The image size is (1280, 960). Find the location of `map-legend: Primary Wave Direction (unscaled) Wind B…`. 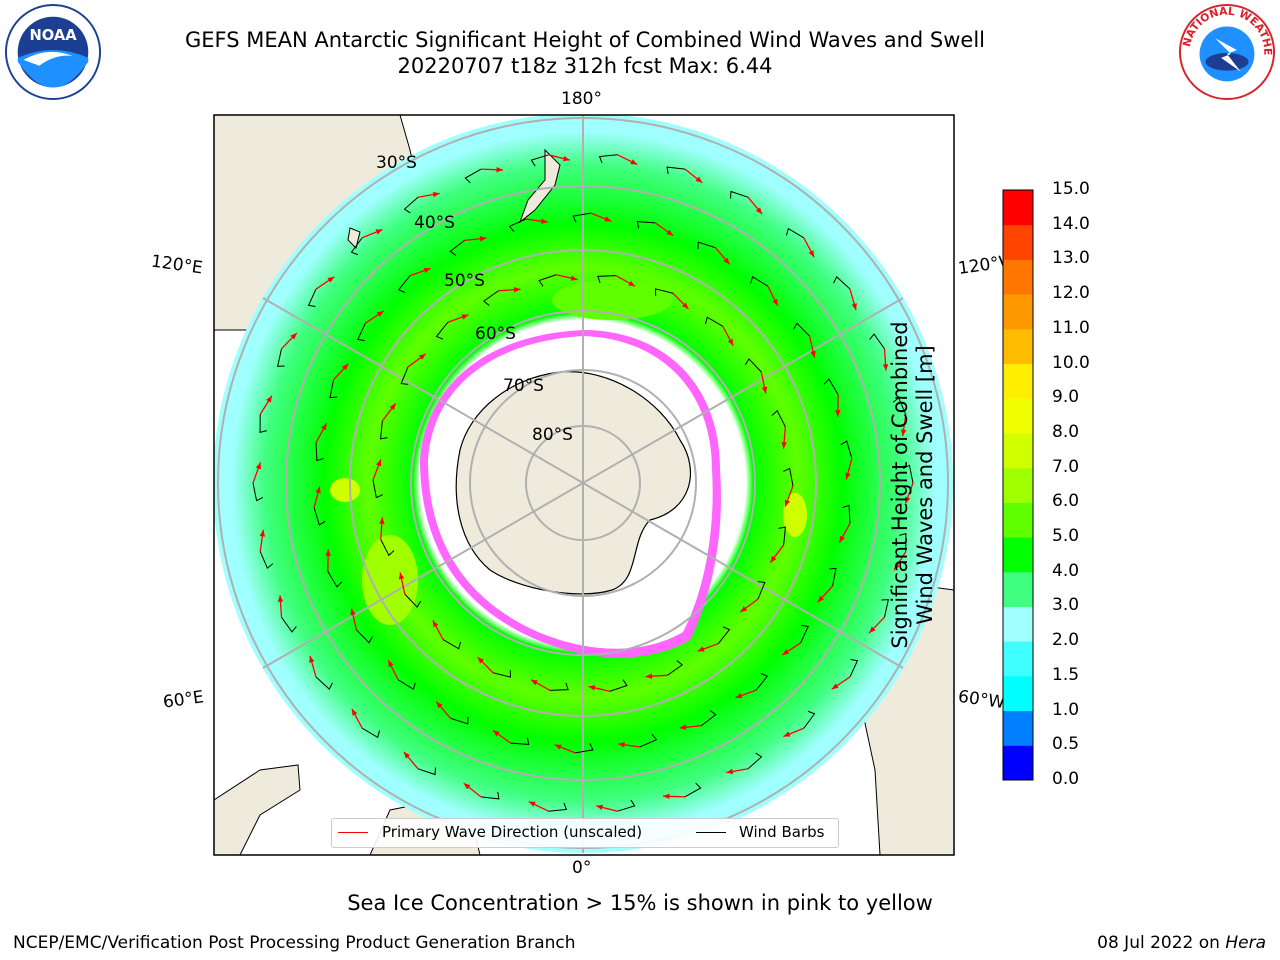

map-legend: Primary Wave Direction (unscaled) Wind B… is located at coordinates (585, 833).